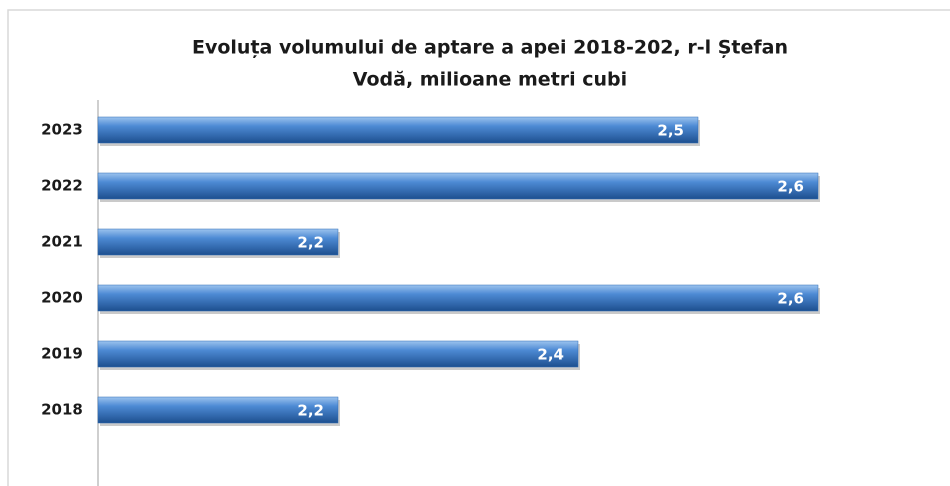 This screenshot has width=950, height=486. Describe the element at coordinates (62, 354) in the screenshot. I see `y-tick-label: 2019` at that location.